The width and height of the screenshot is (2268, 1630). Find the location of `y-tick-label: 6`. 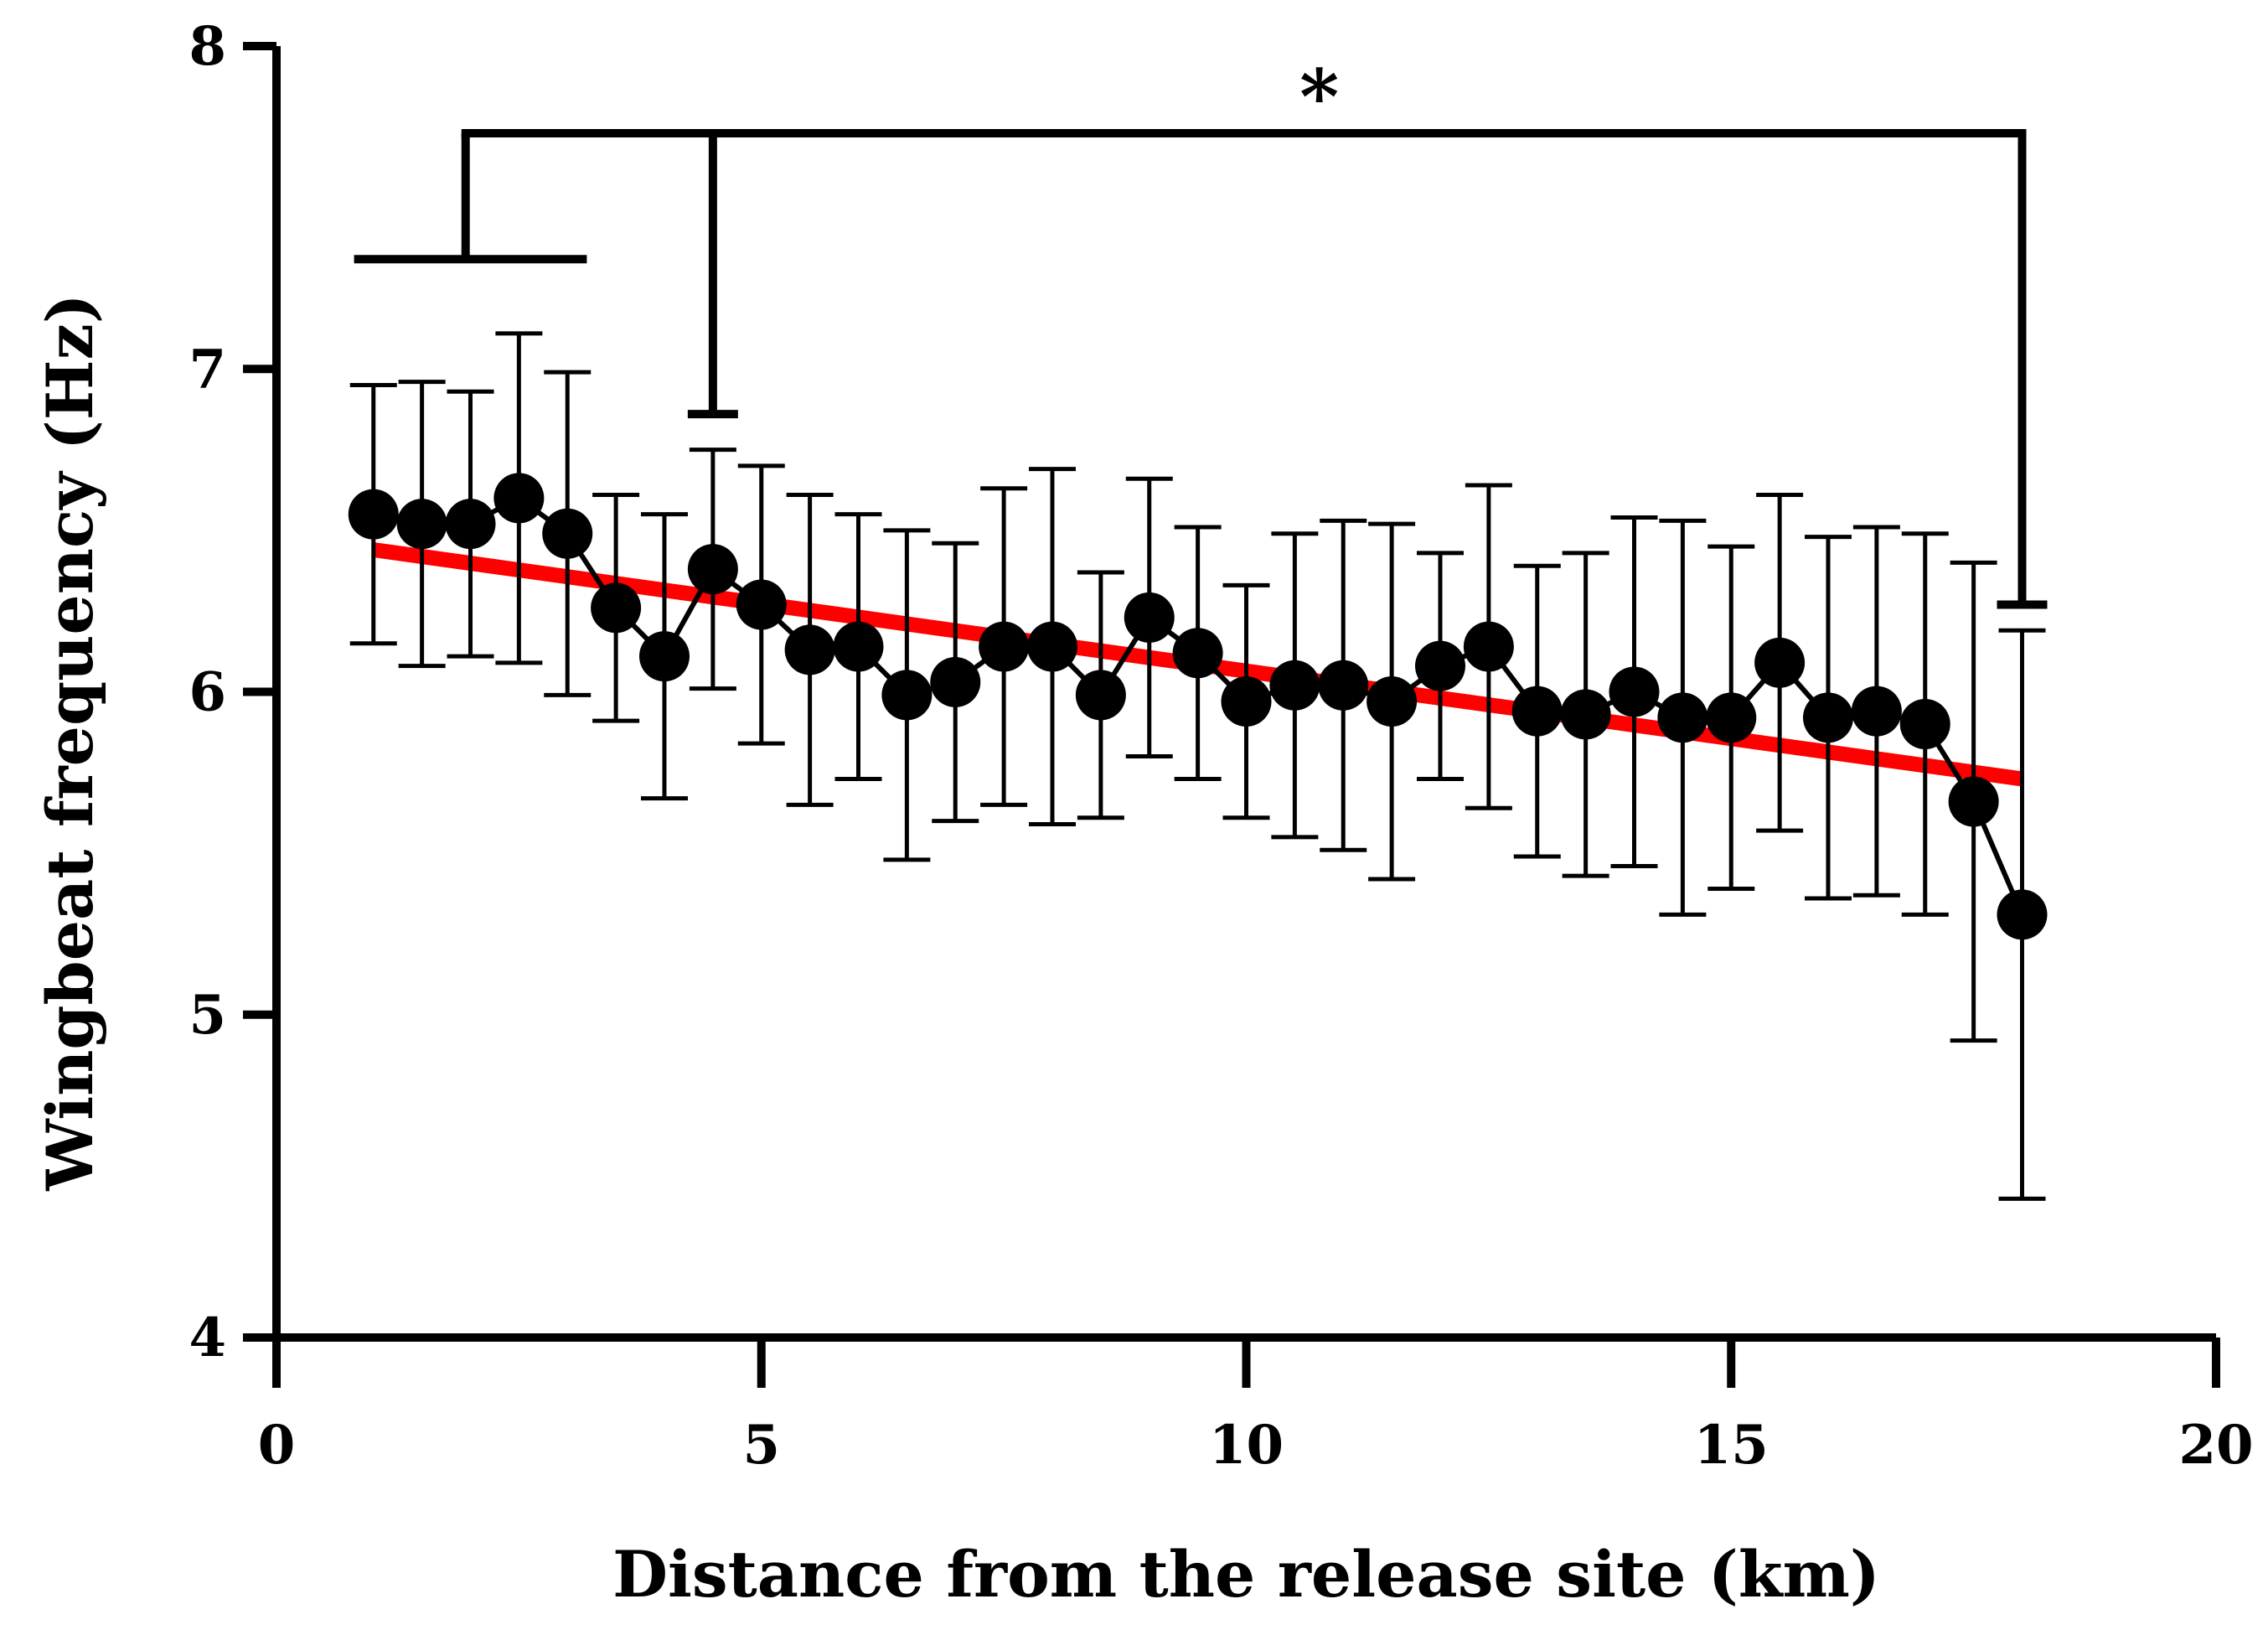

y-tick-label: 6 is located at coordinates (207, 692).